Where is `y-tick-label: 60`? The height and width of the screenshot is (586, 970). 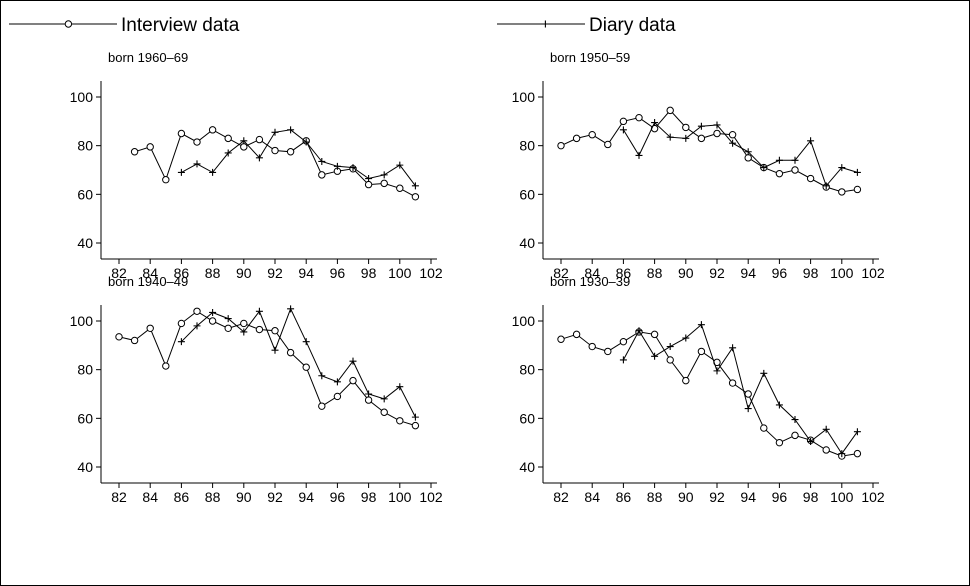
y-tick-label: 60 is located at coordinates (527, 418).